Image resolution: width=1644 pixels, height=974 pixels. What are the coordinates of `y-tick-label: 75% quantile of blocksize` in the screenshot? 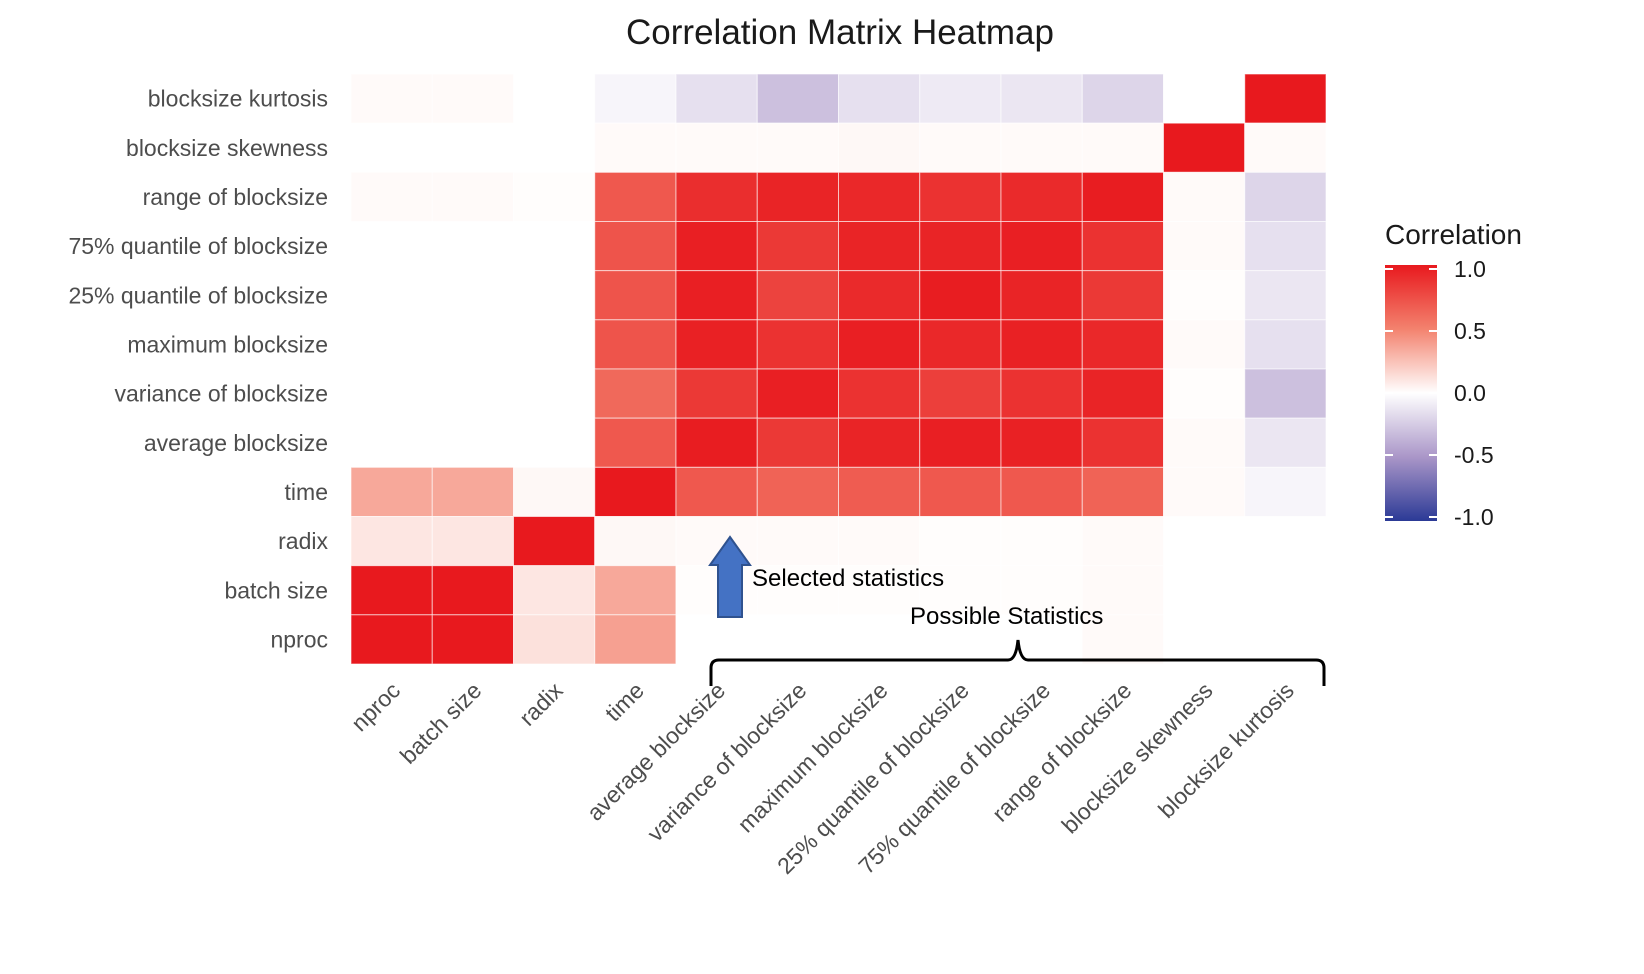 It's located at (198, 246).